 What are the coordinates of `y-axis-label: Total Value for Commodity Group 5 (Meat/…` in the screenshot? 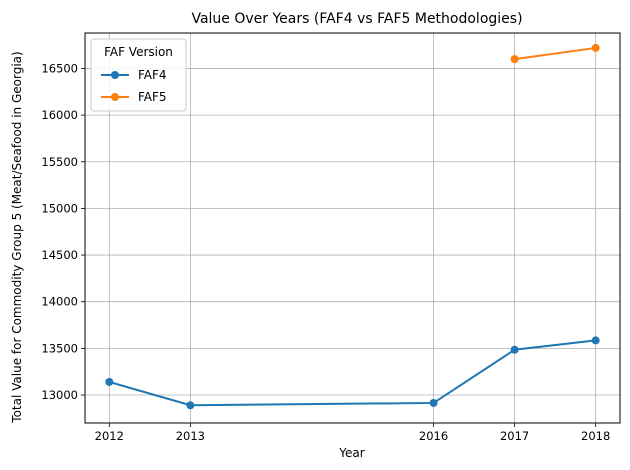 It's located at (17, 237).